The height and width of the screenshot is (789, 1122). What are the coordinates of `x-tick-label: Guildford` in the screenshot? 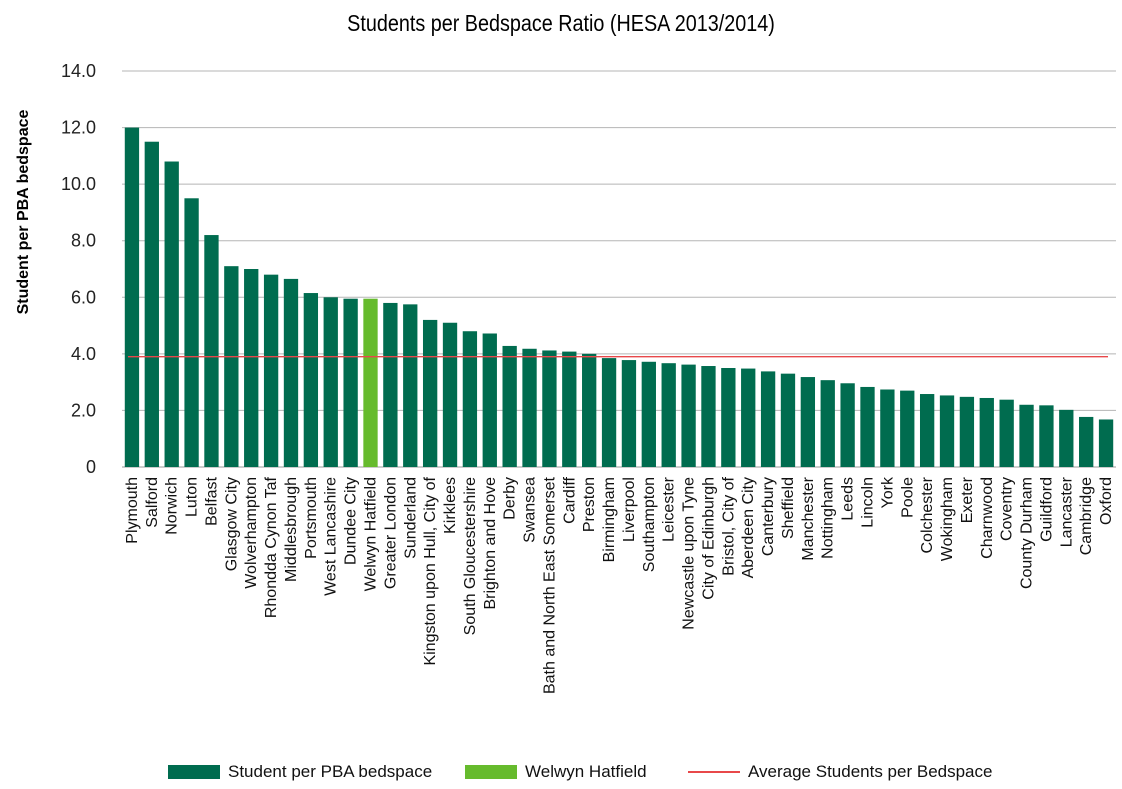 It's located at (1046, 509).